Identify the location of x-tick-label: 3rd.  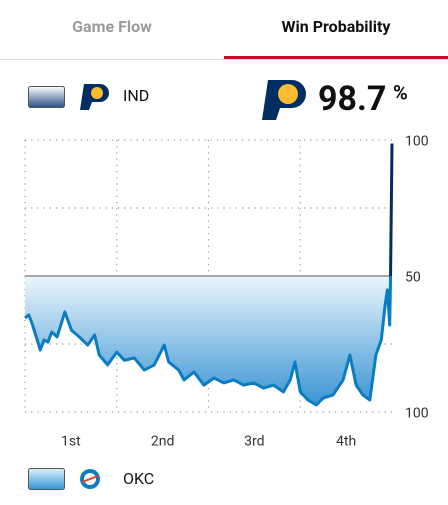
(254, 442).